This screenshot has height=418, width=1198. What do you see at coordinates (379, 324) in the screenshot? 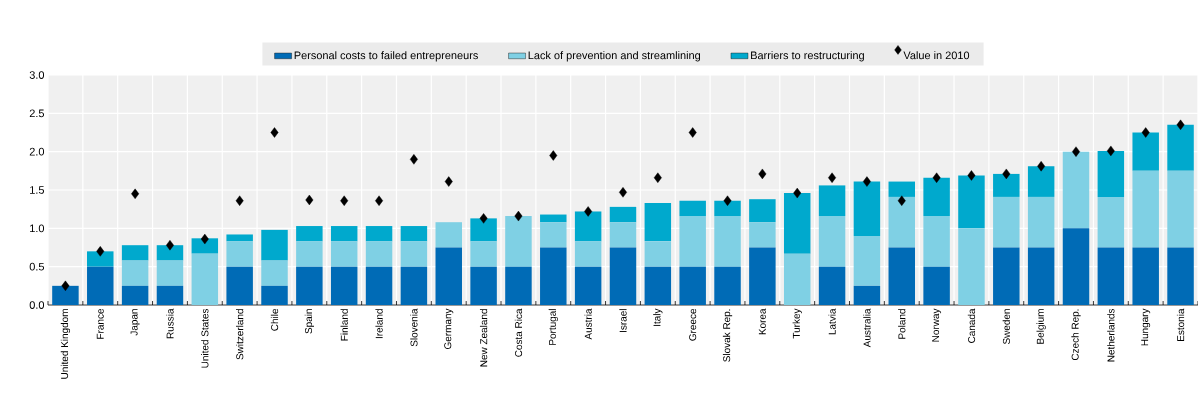
I see `x-tick-label: Ireland` at bounding box center [379, 324].